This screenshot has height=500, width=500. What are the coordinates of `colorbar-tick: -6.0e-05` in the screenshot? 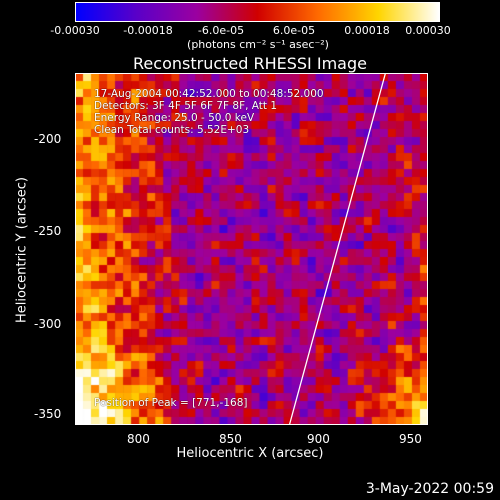 It's located at (221, 30).